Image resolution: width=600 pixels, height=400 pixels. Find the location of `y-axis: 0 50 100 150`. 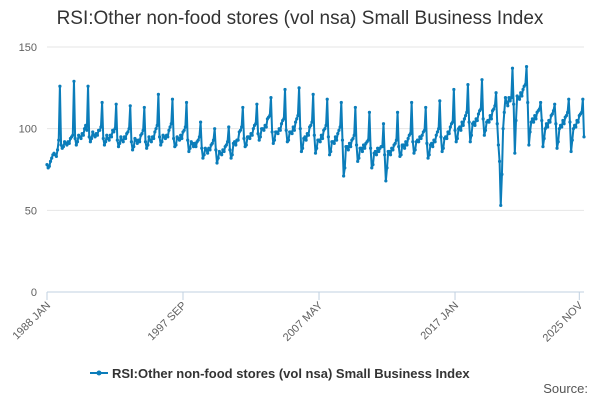

y-axis: 0 50 100 150 is located at coordinates (28, 170).